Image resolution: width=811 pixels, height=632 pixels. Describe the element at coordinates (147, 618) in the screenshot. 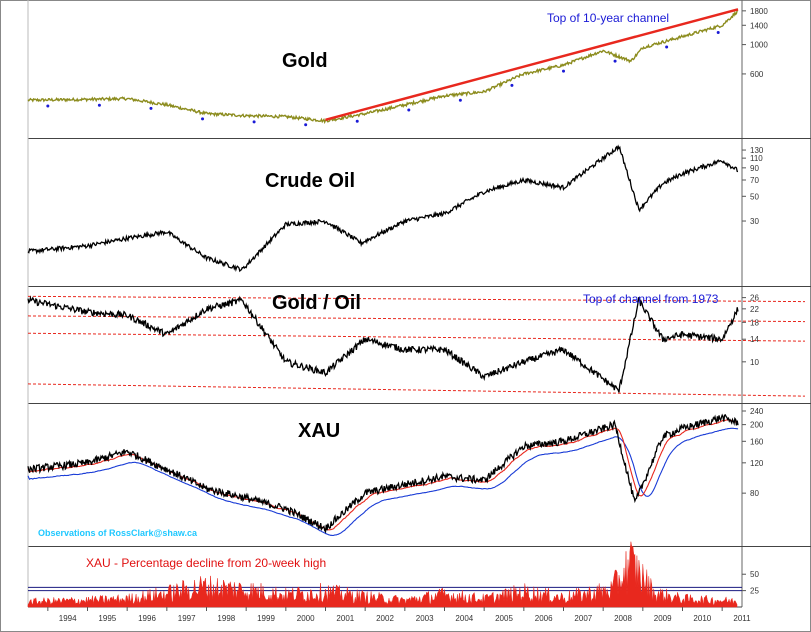

I see `x-tick-label: 1996` at that location.